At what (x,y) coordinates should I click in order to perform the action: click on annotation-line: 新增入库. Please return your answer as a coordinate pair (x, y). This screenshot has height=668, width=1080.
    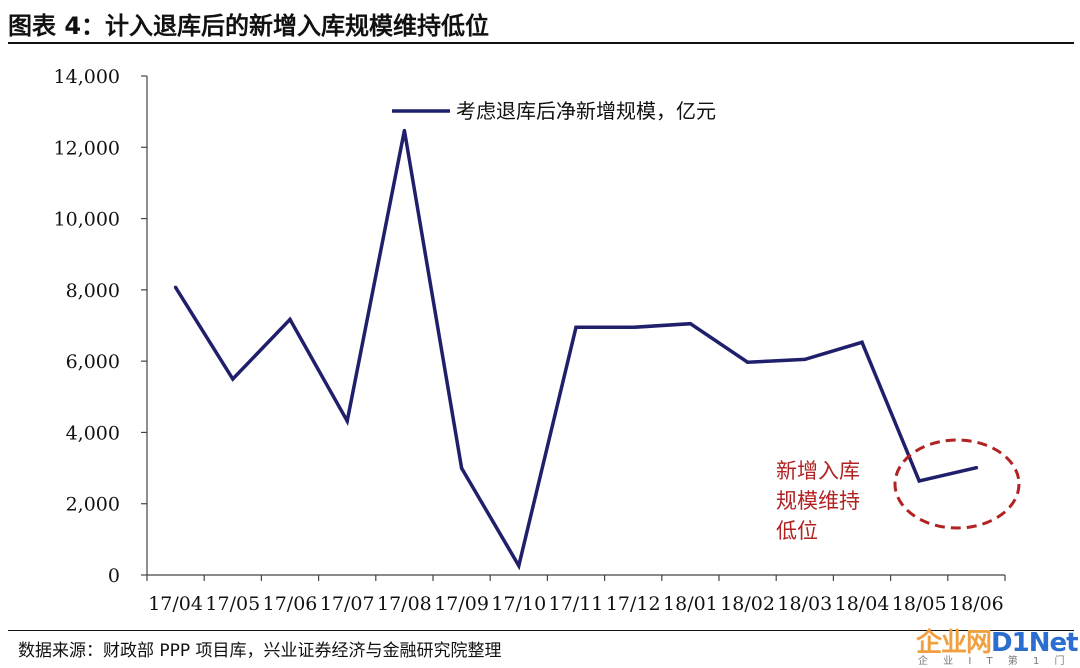
    Looking at the image, I should click on (818, 471).